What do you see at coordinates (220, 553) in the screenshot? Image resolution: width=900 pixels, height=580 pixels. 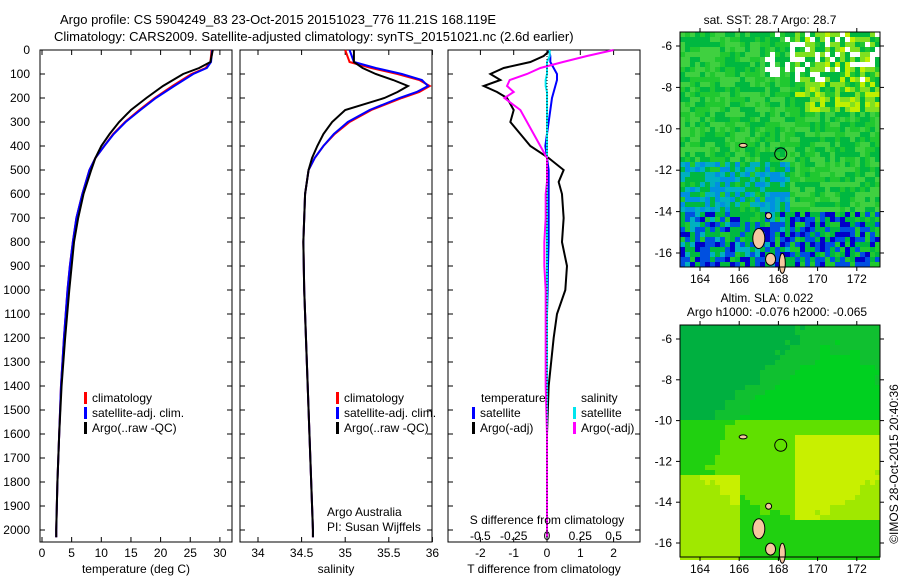 I see `x-tick-label: 30` at bounding box center [220, 553].